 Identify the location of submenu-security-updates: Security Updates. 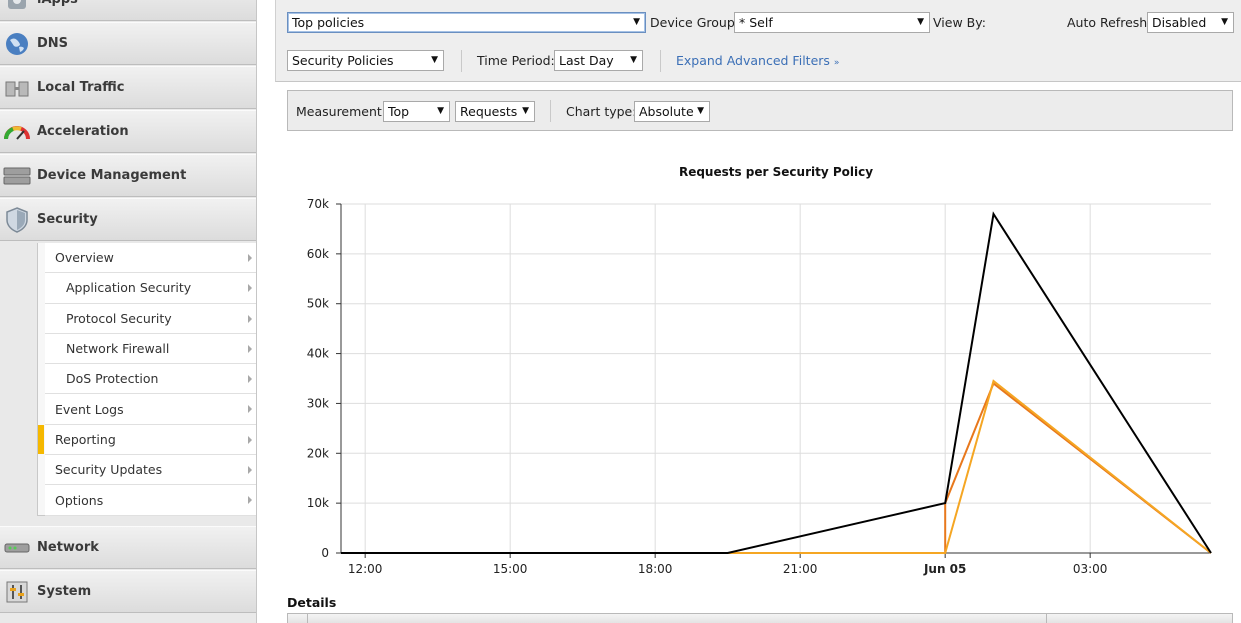
(150, 470).